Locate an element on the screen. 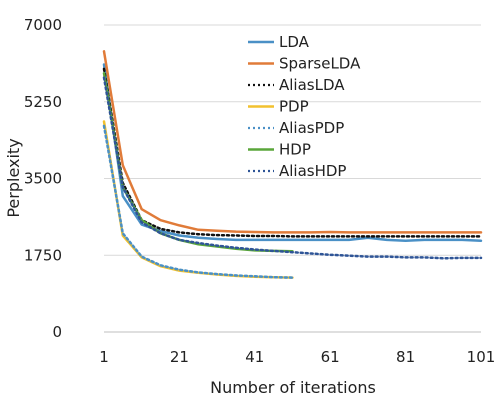 The width and height of the screenshot is (500, 400). legend-label: AliasLDA is located at coordinates (312, 85).